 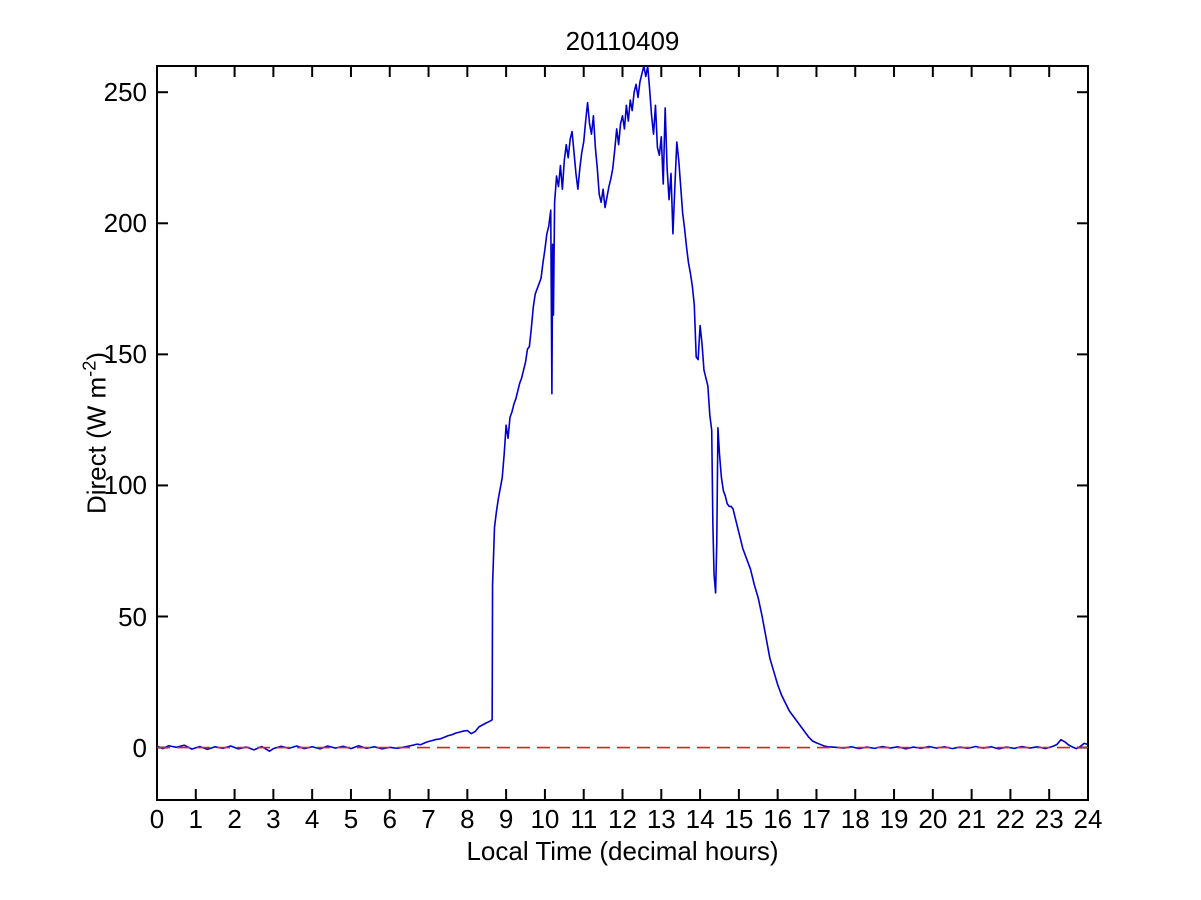 What do you see at coordinates (96, 445) in the screenshot?
I see `y-axis-label-text: Direct (W m` at bounding box center [96, 445].